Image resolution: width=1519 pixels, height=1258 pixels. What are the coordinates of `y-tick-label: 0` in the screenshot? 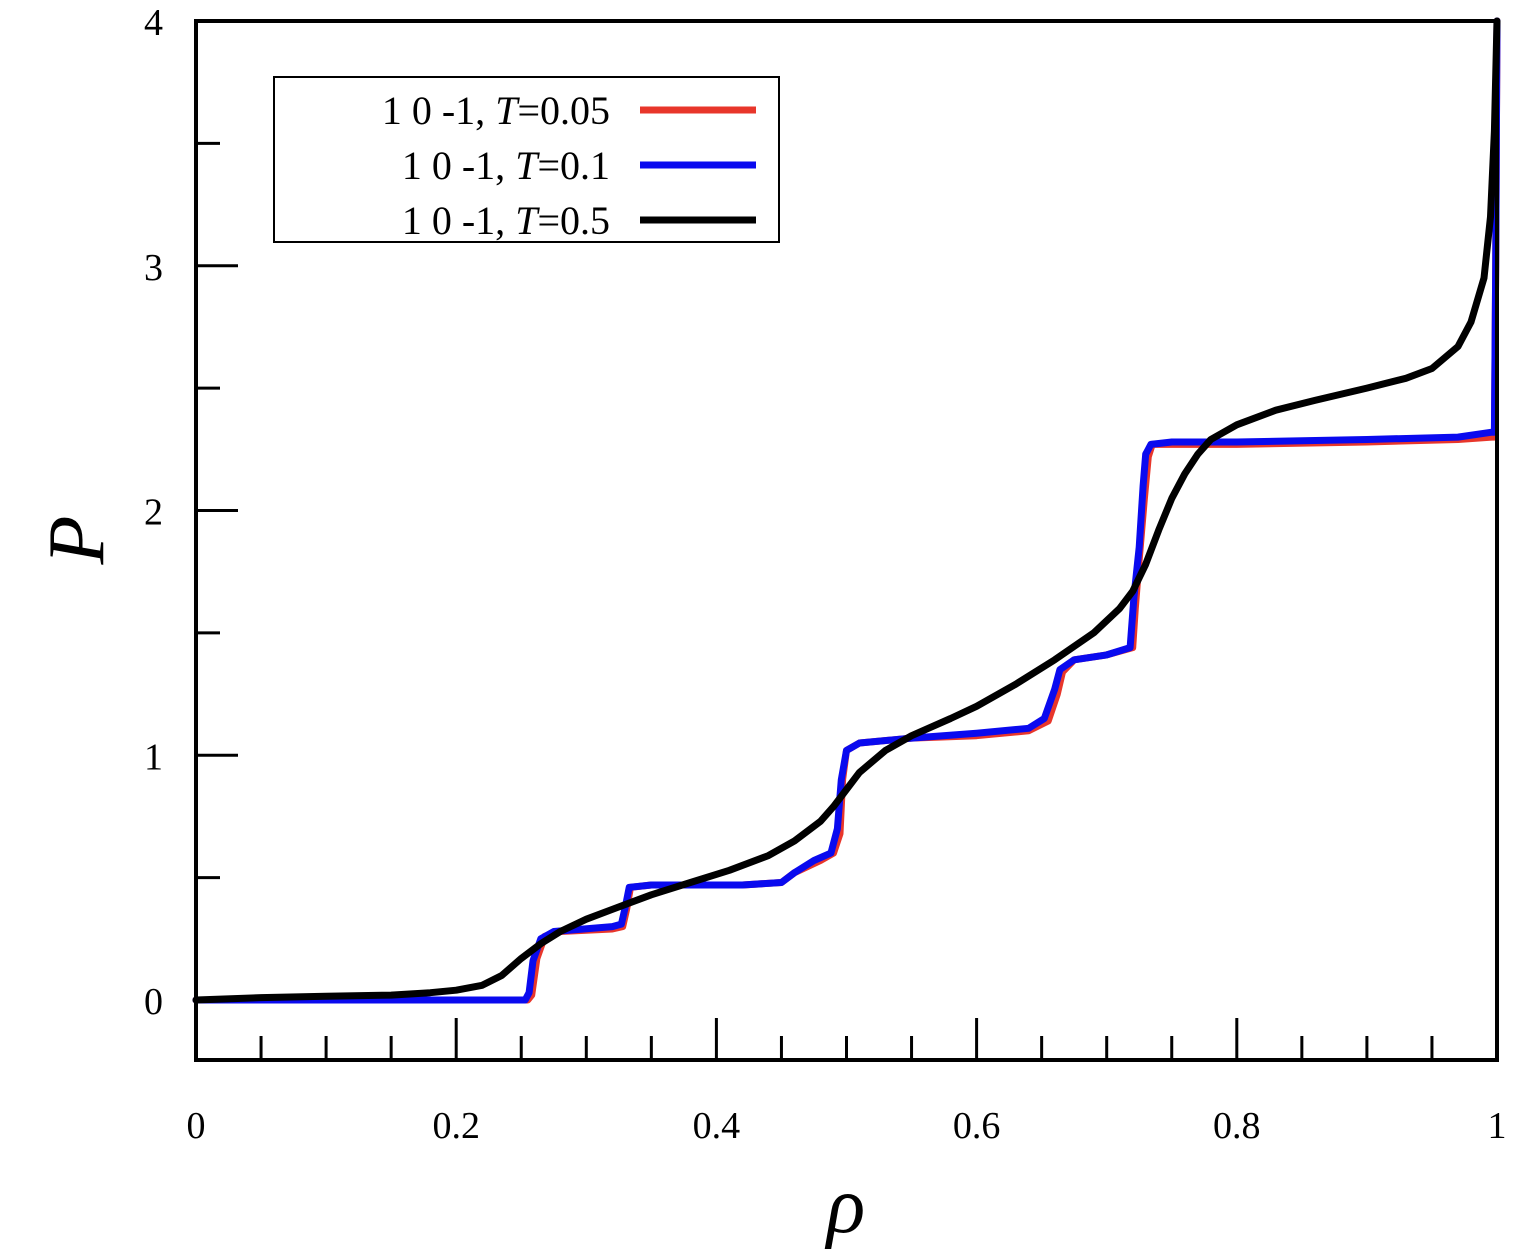 It's located at (153, 1002).